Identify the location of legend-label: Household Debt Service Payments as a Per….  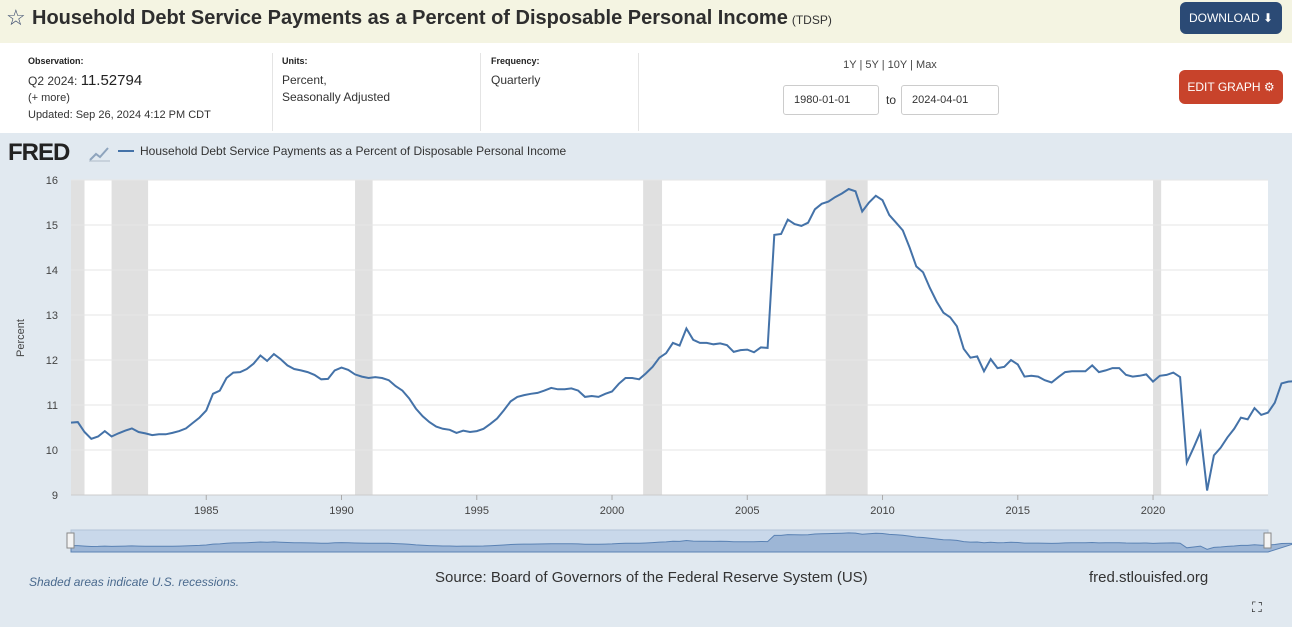
(353, 151).